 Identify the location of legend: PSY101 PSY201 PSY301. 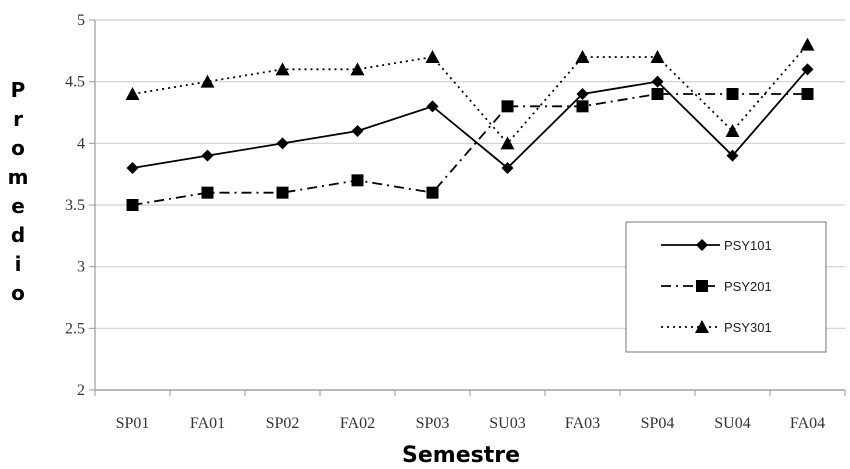
(726, 287).